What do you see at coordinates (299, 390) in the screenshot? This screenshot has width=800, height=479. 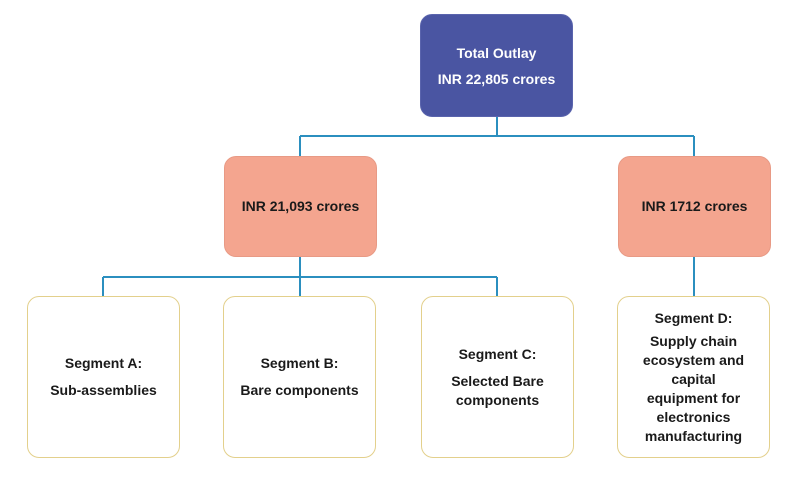 I see `segment-description: Bare components` at bounding box center [299, 390].